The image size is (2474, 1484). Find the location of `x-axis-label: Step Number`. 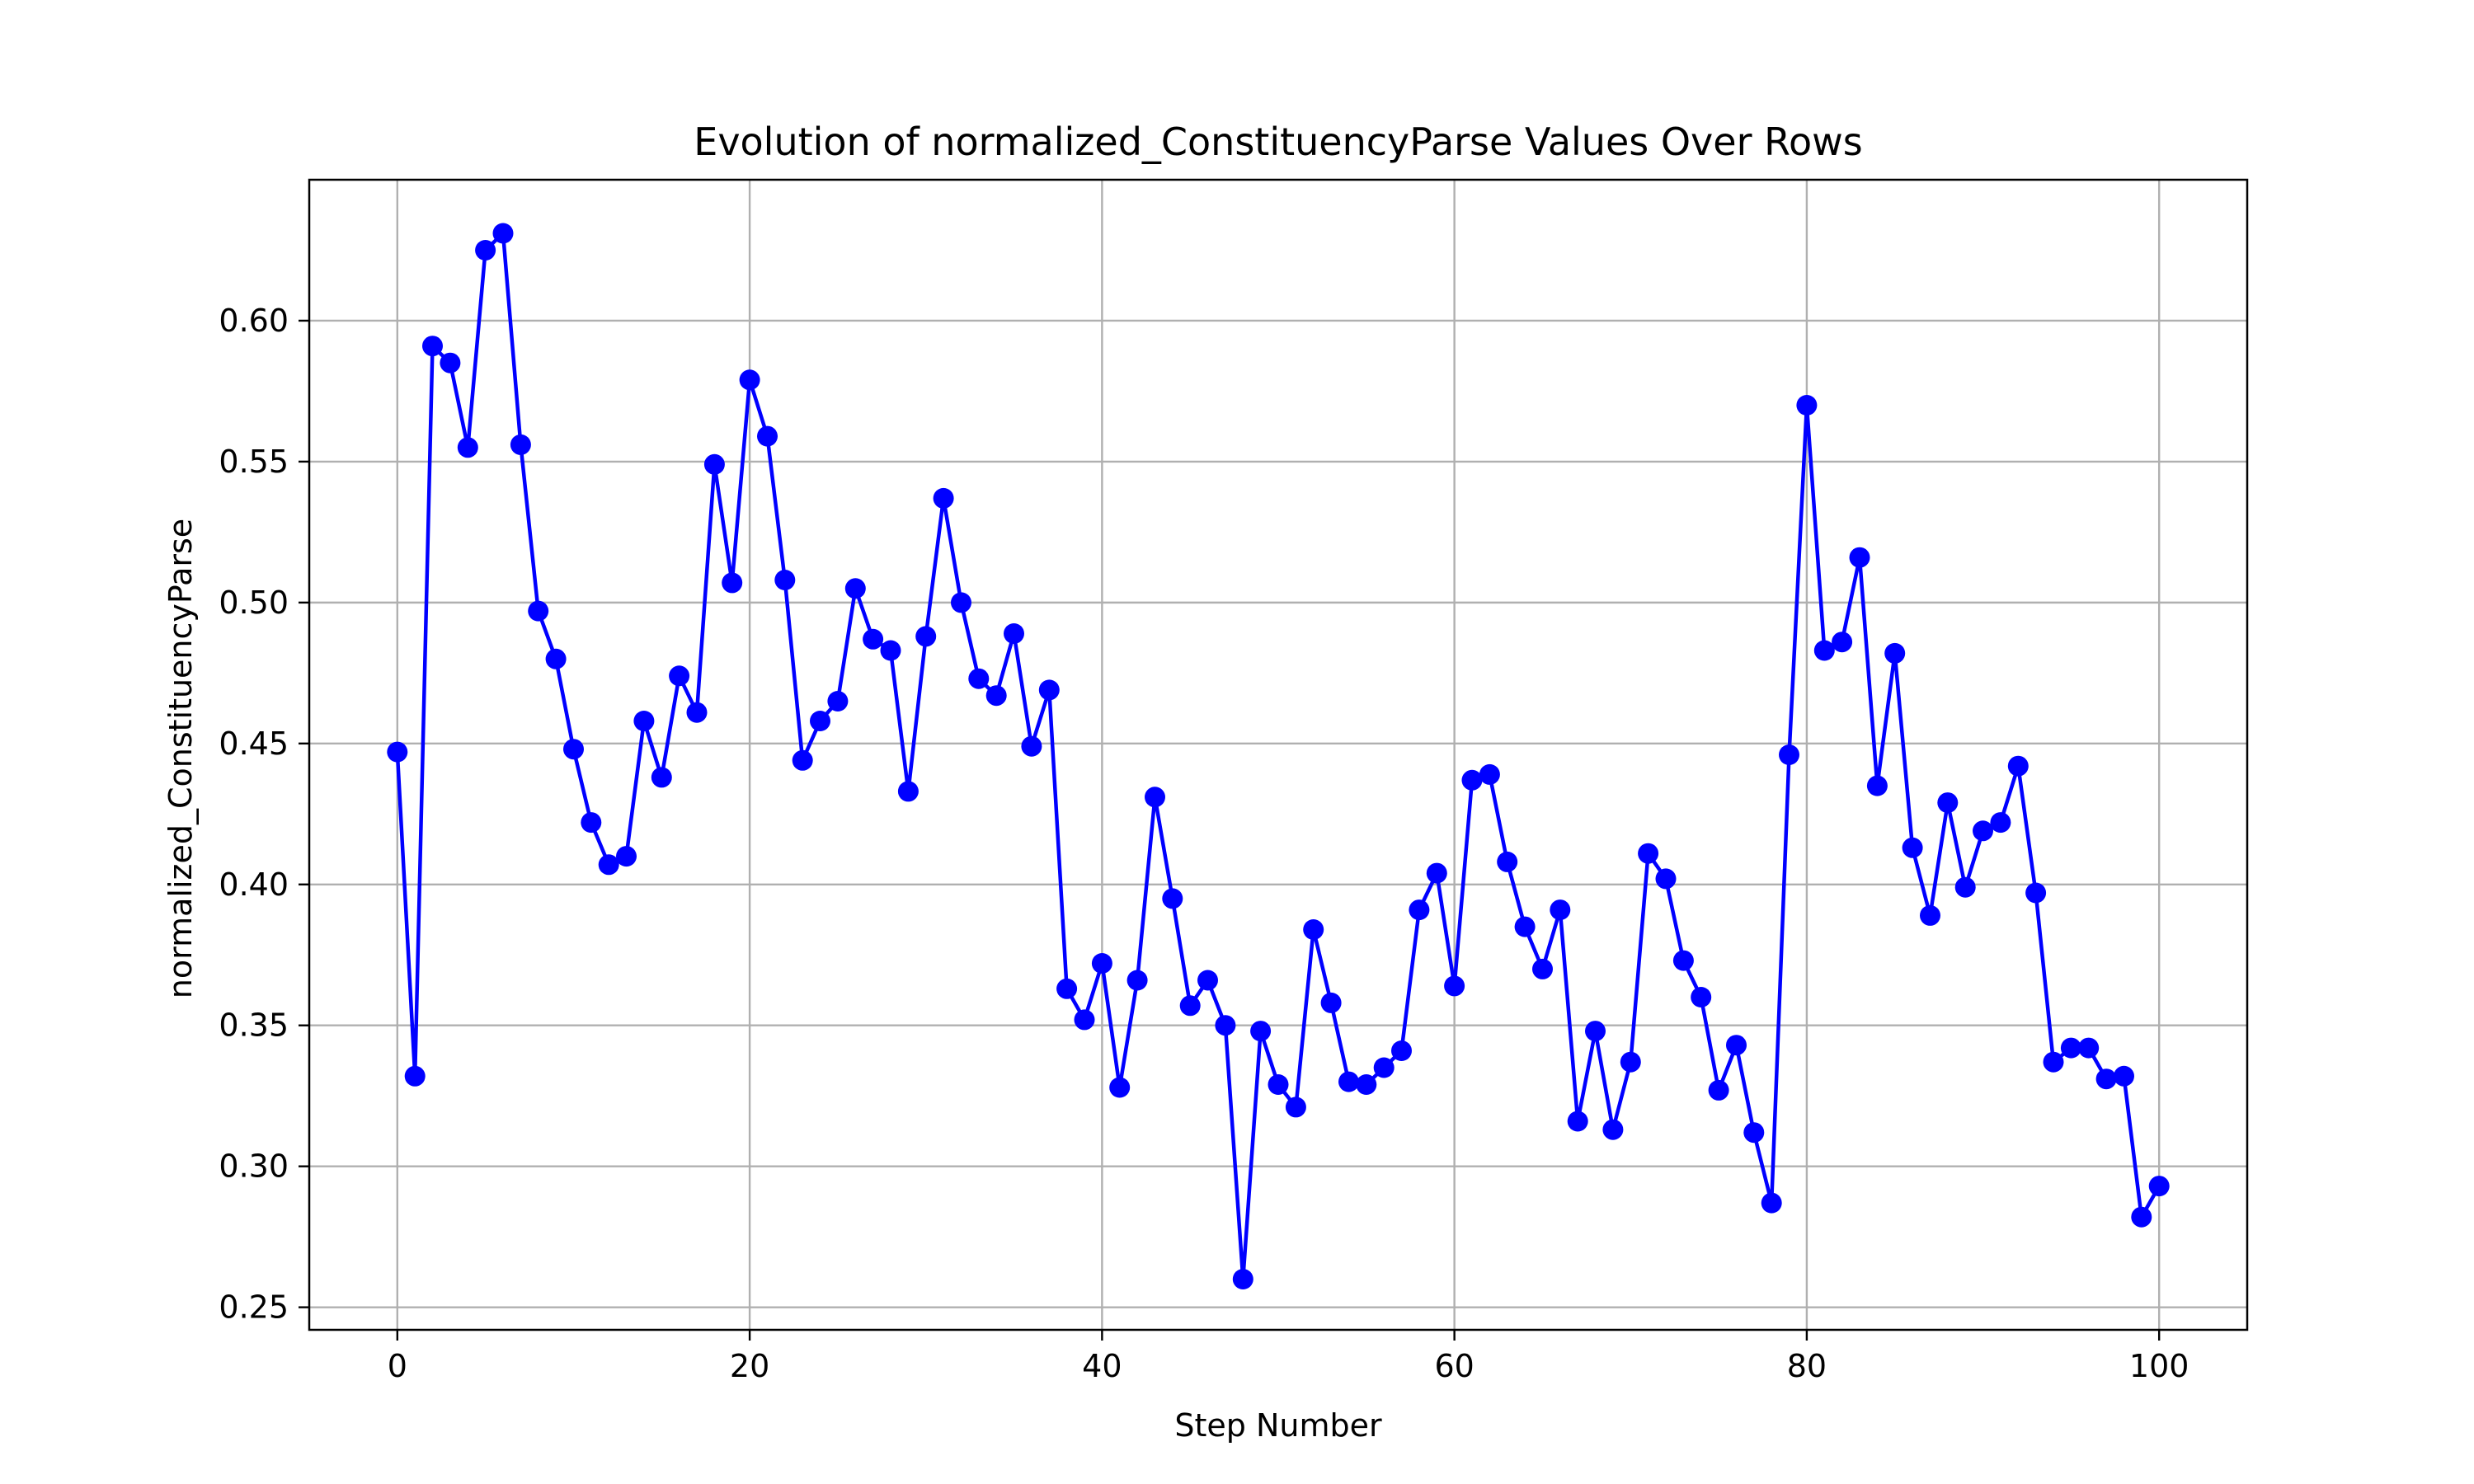

x-axis-label: Step Number is located at coordinates (1278, 1425).